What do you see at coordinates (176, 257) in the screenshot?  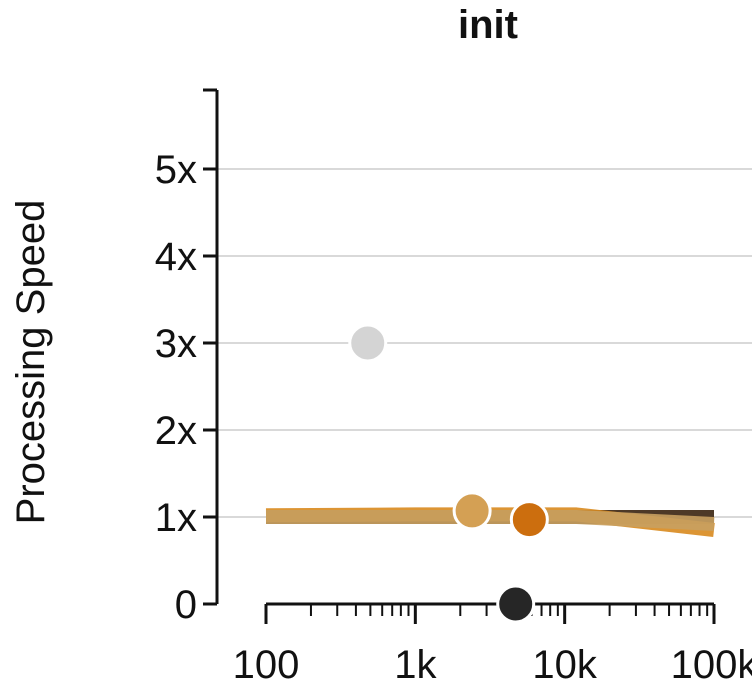 I see `y-tick-label: 4x` at bounding box center [176, 257].